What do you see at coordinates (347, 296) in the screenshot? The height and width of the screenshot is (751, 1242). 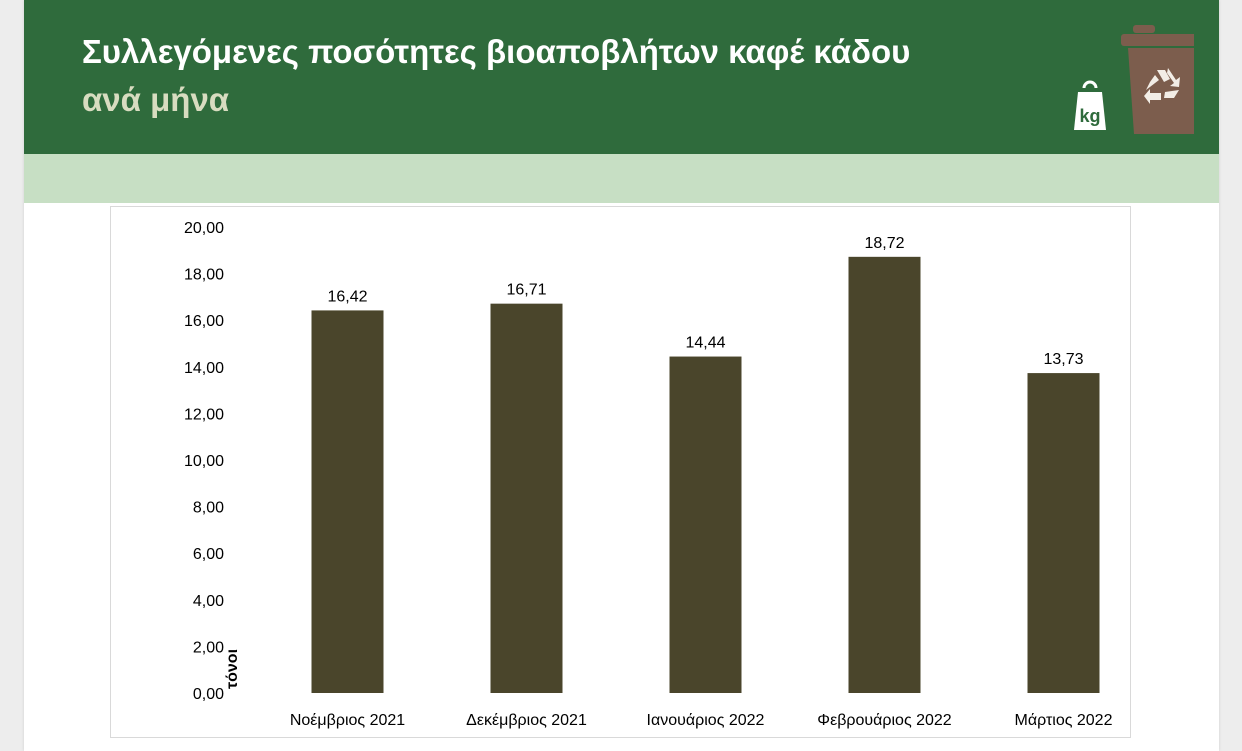 I see `data-label: 16,42` at bounding box center [347, 296].